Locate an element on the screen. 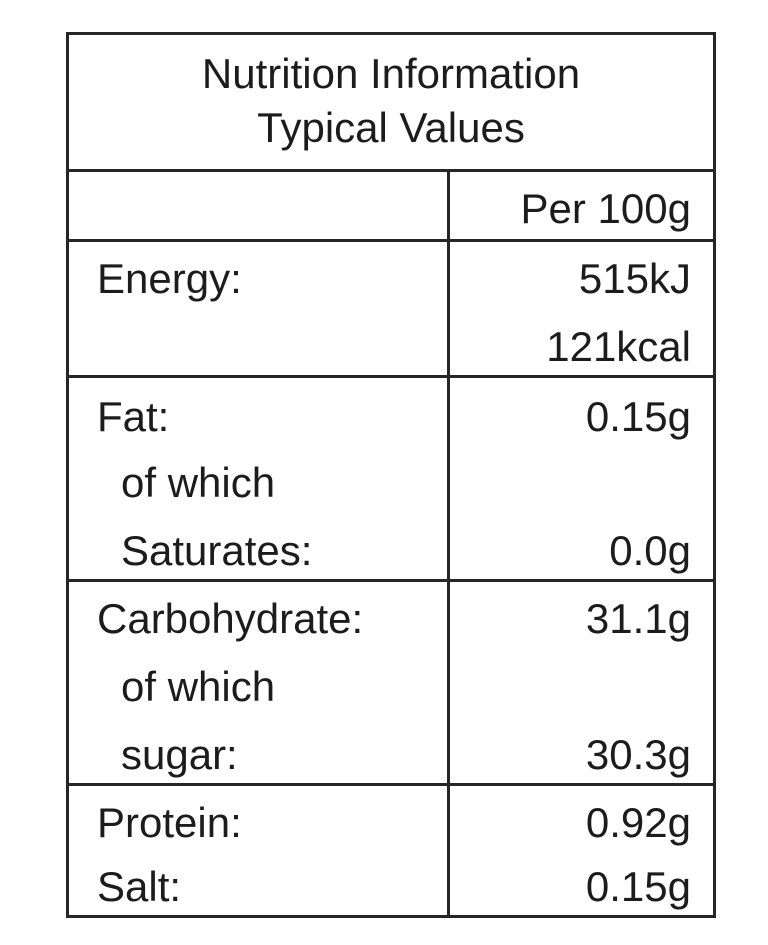 This screenshot has height=945, width=768. sugar-value: 30.3g is located at coordinates (638, 754).